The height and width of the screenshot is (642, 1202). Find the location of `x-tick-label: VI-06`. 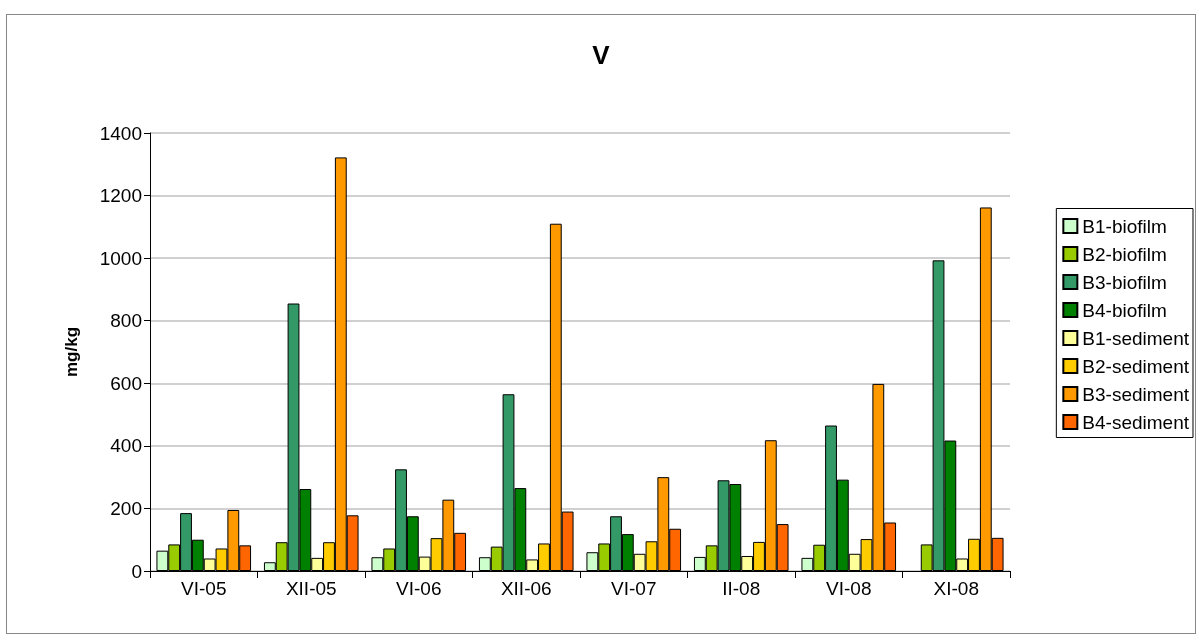

x-tick-label: VI-06 is located at coordinates (419, 588).